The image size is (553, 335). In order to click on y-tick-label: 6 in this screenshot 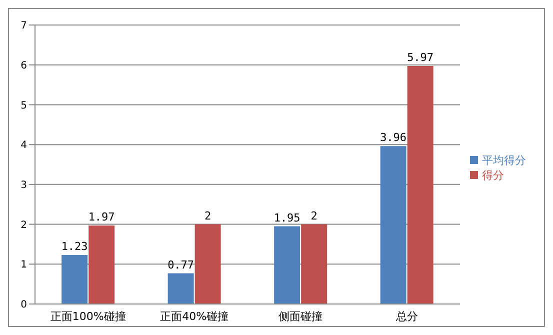, I will do `click(23, 66)`.